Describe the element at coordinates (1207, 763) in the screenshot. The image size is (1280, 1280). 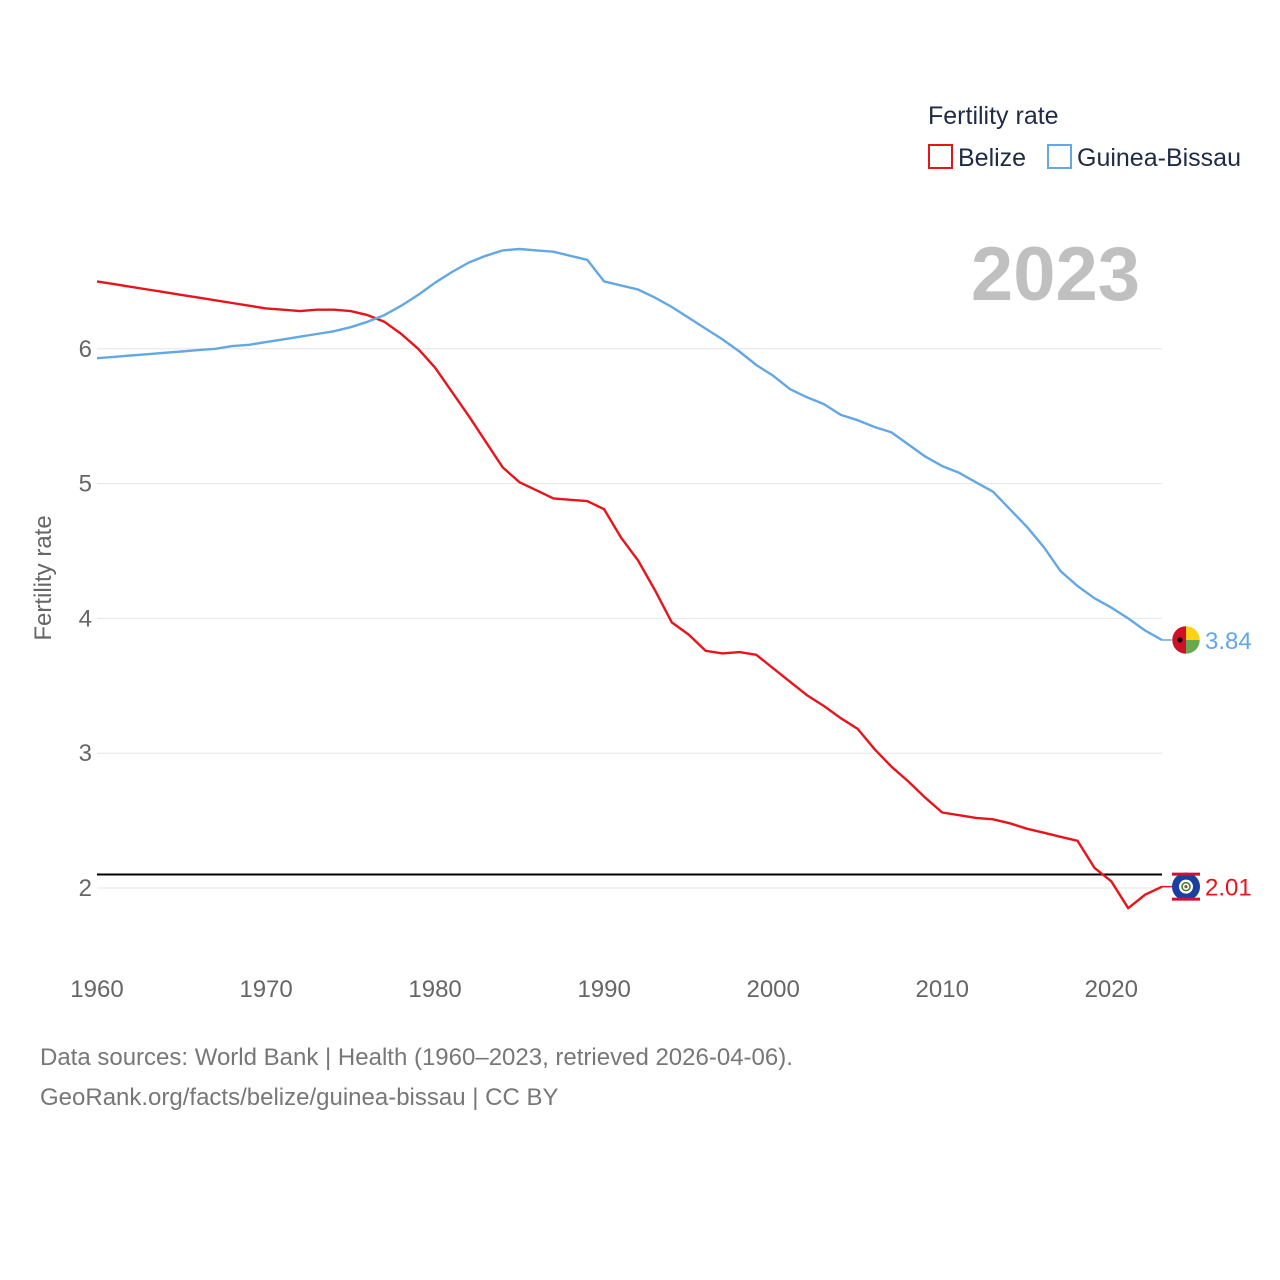
I see `end-markers: 2.01 3.84` at that location.